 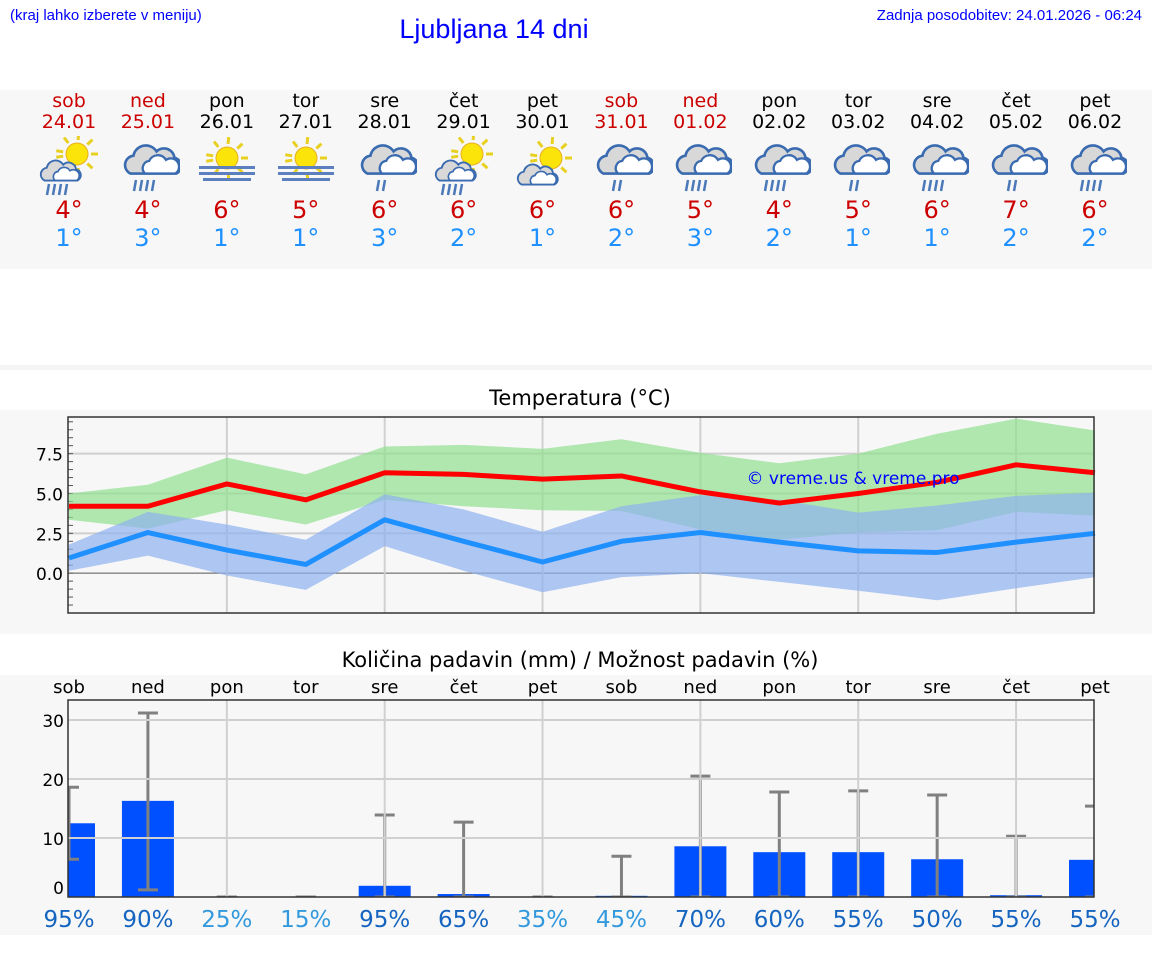 What do you see at coordinates (852, 479) in the screenshot?
I see `watermark: © vreme.us & vreme.pro` at bounding box center [852, 479].